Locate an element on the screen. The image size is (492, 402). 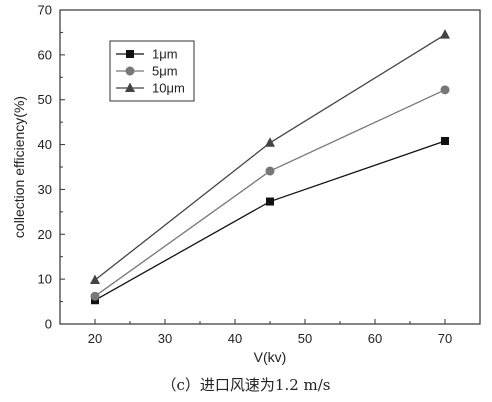
y-tick-label: 40 is located at coordinates (45, 144).